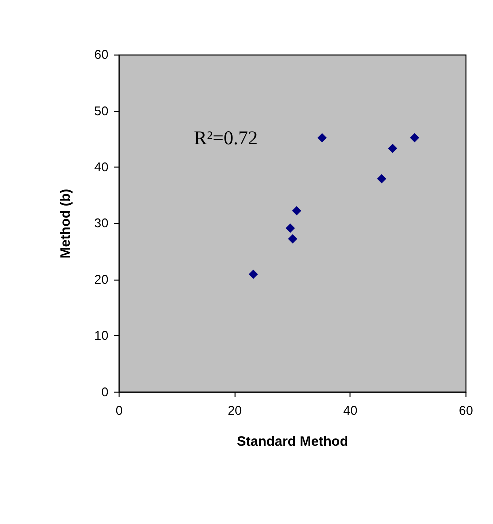 Image resolution: width=493 pixels, height=524 pixels. What do you see at coordinates (101, 279) in the screenshot?
I see `y-tick-label: 20` at bounding box center [101, 279].